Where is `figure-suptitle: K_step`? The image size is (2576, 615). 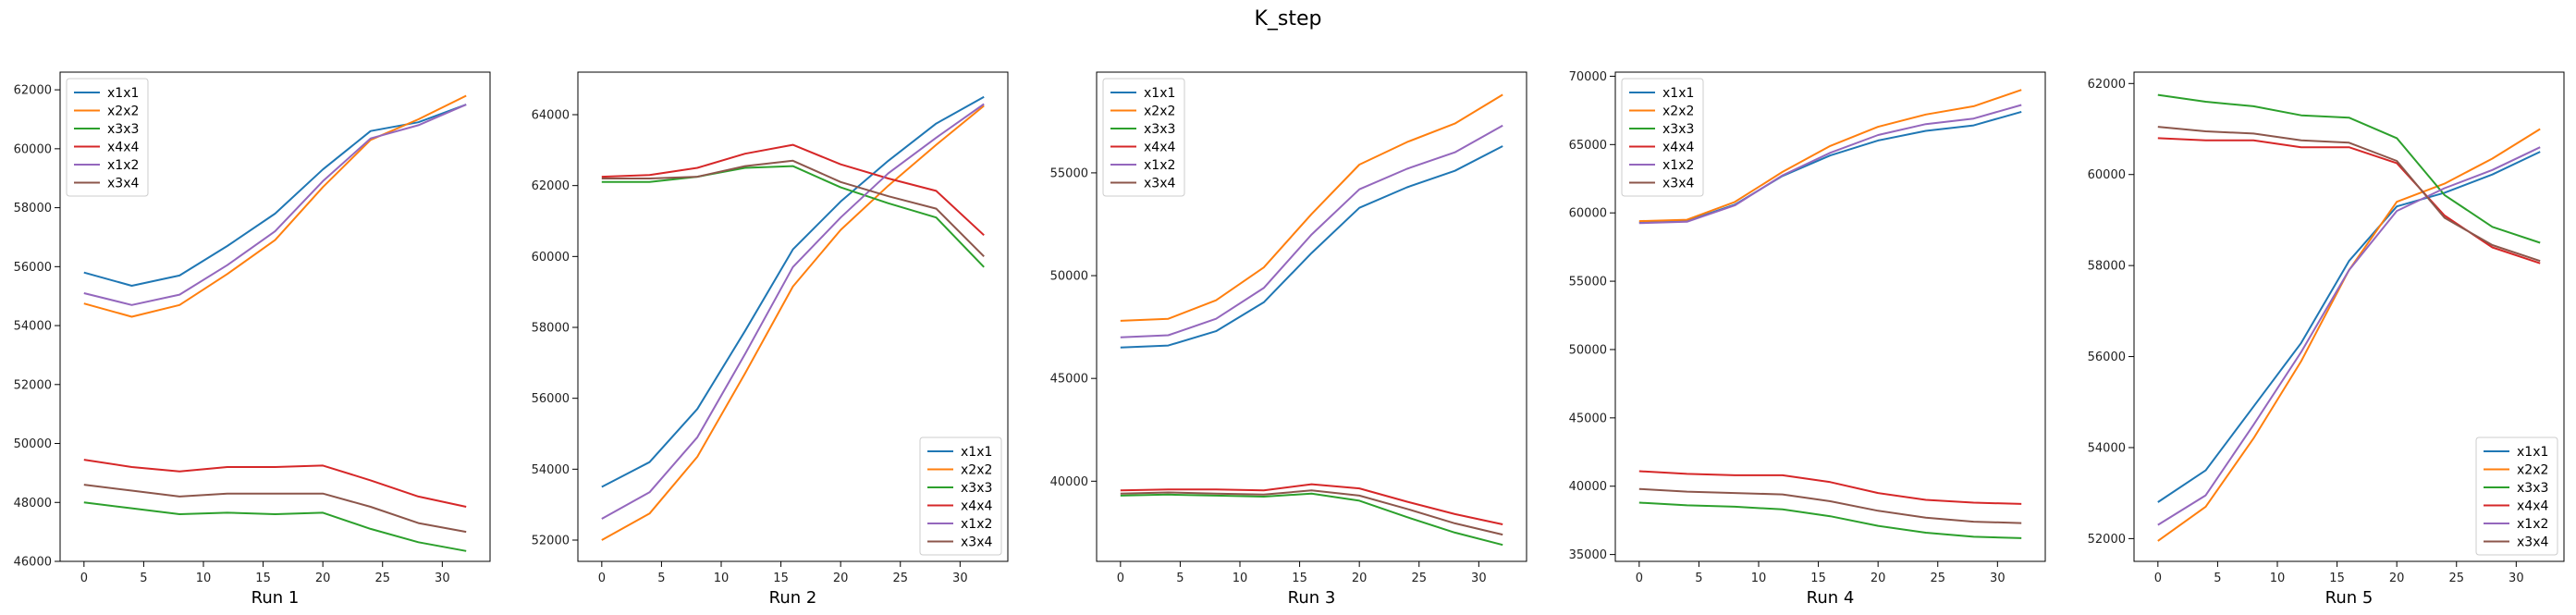 figure-suptitle: K_step is located at coordinates (1287, 19).